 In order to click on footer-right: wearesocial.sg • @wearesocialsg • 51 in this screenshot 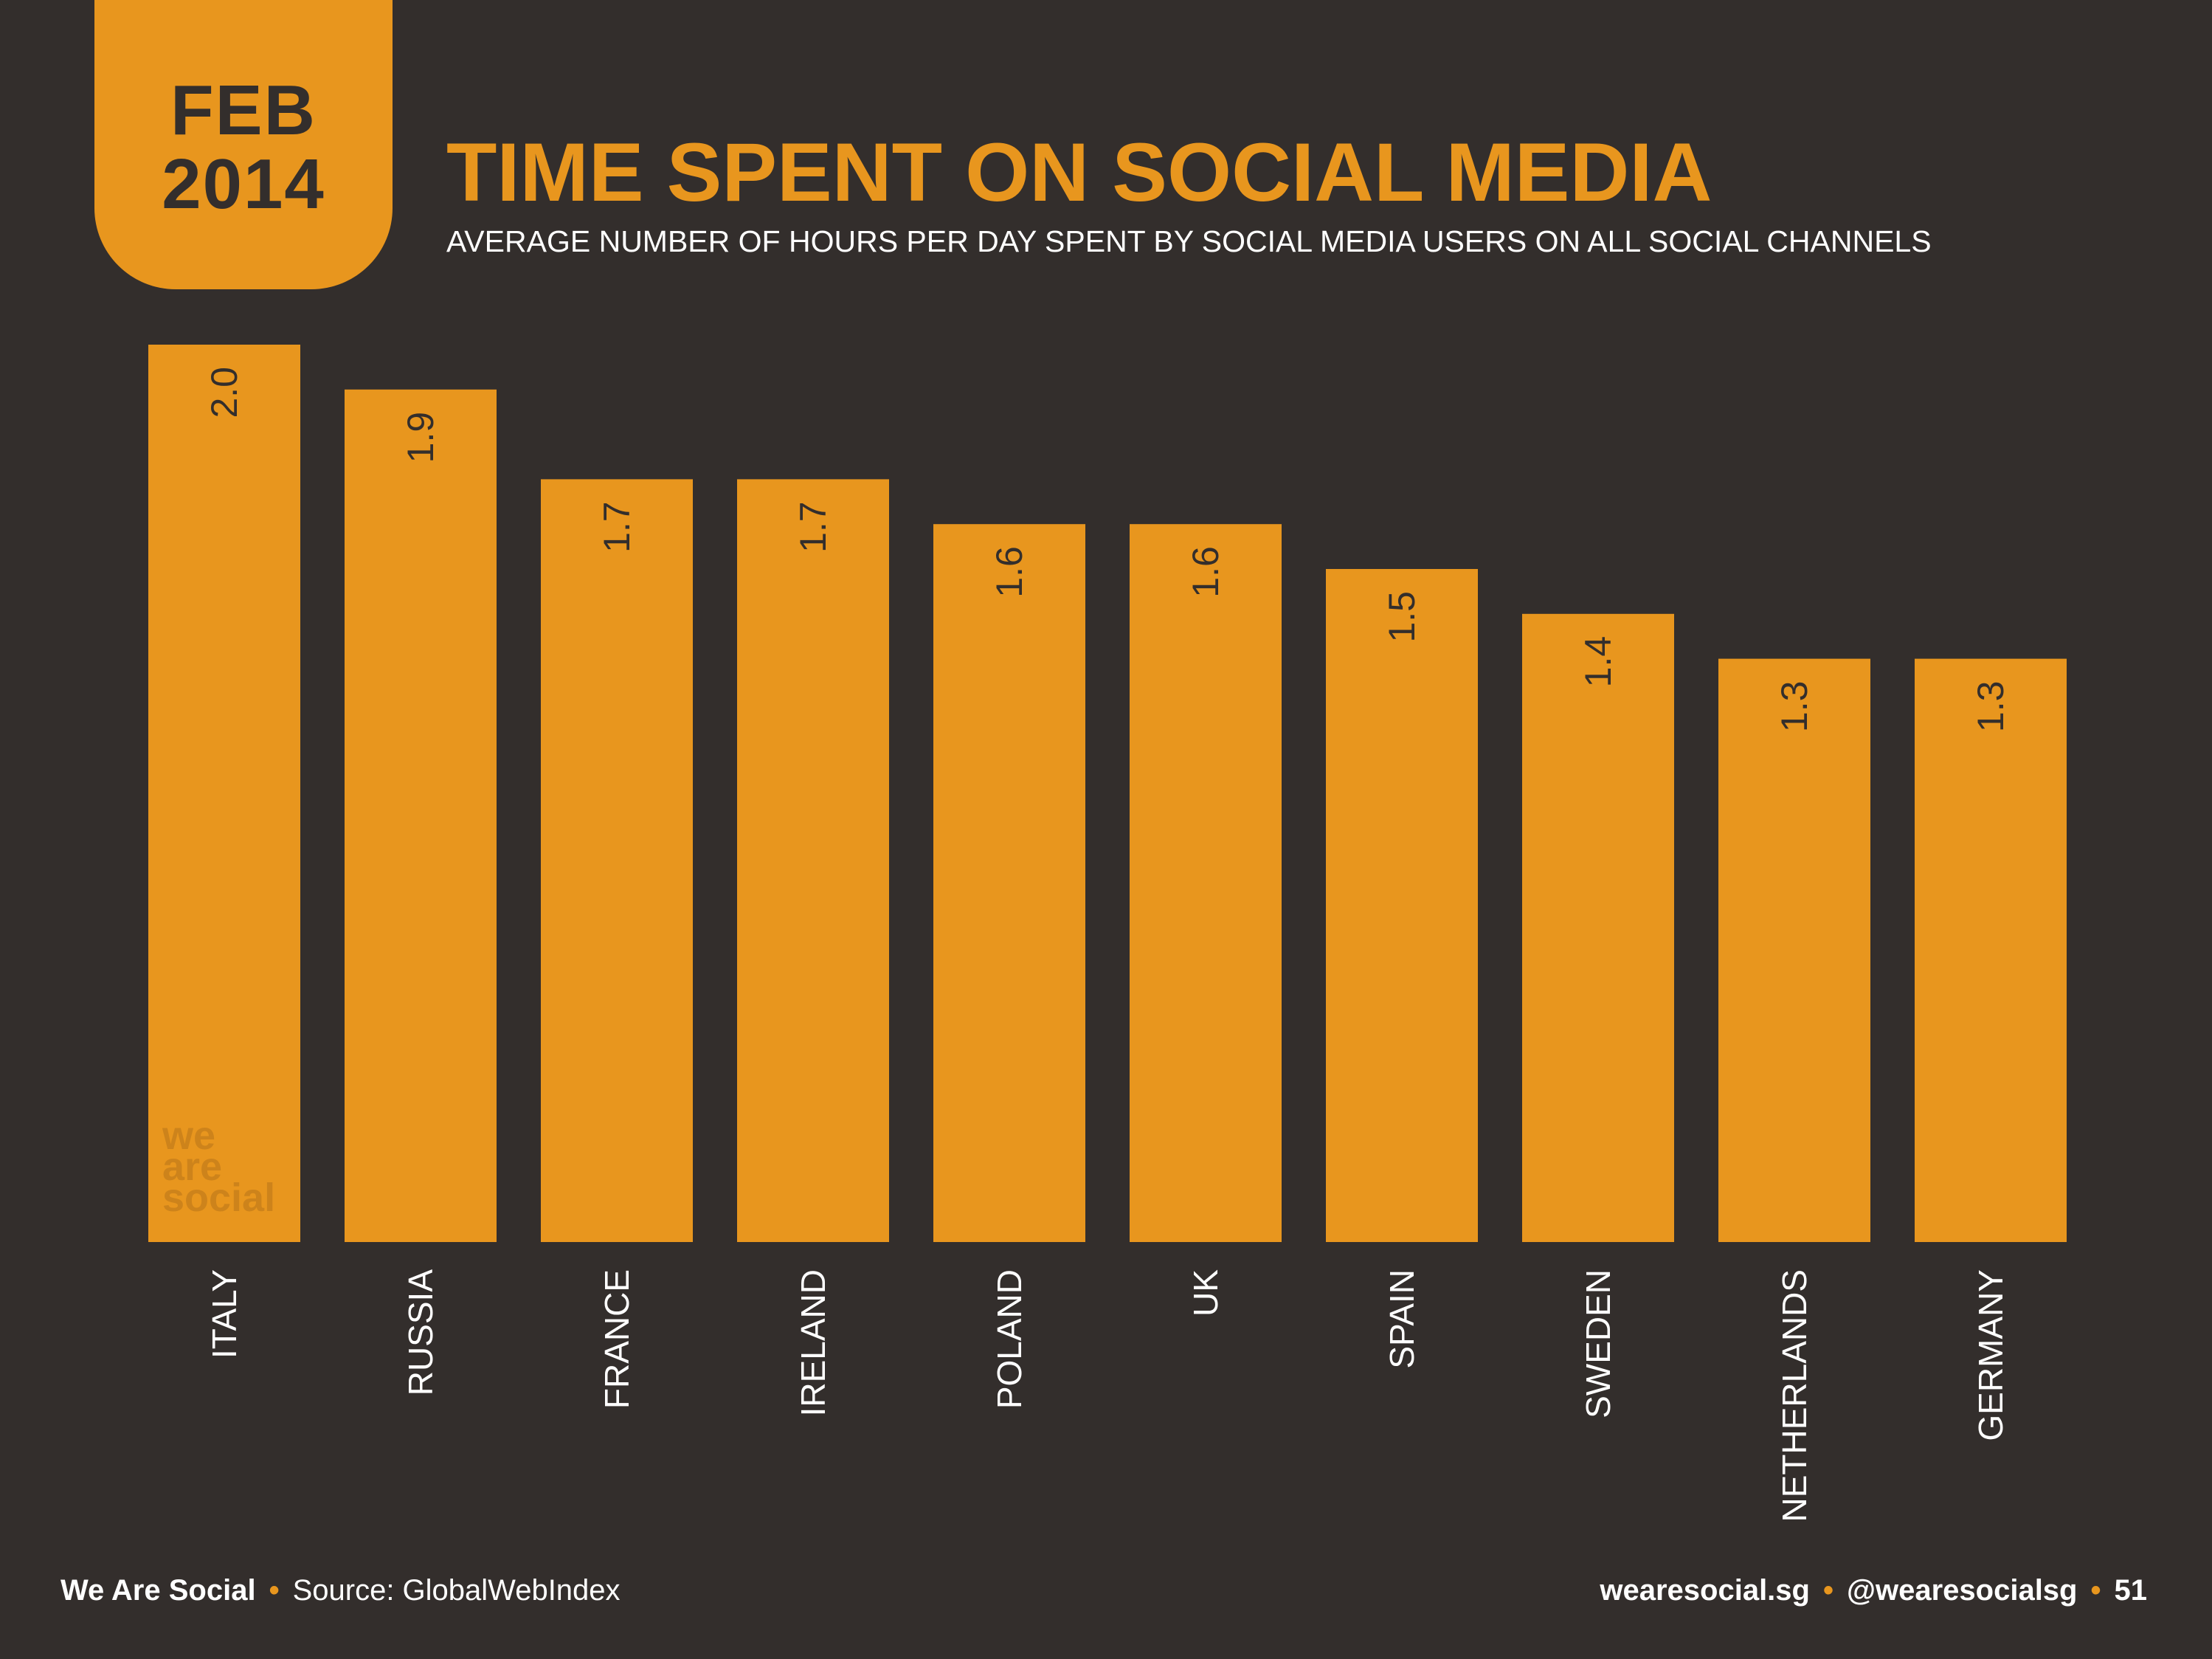, I will do `click(1873, 1590)`.